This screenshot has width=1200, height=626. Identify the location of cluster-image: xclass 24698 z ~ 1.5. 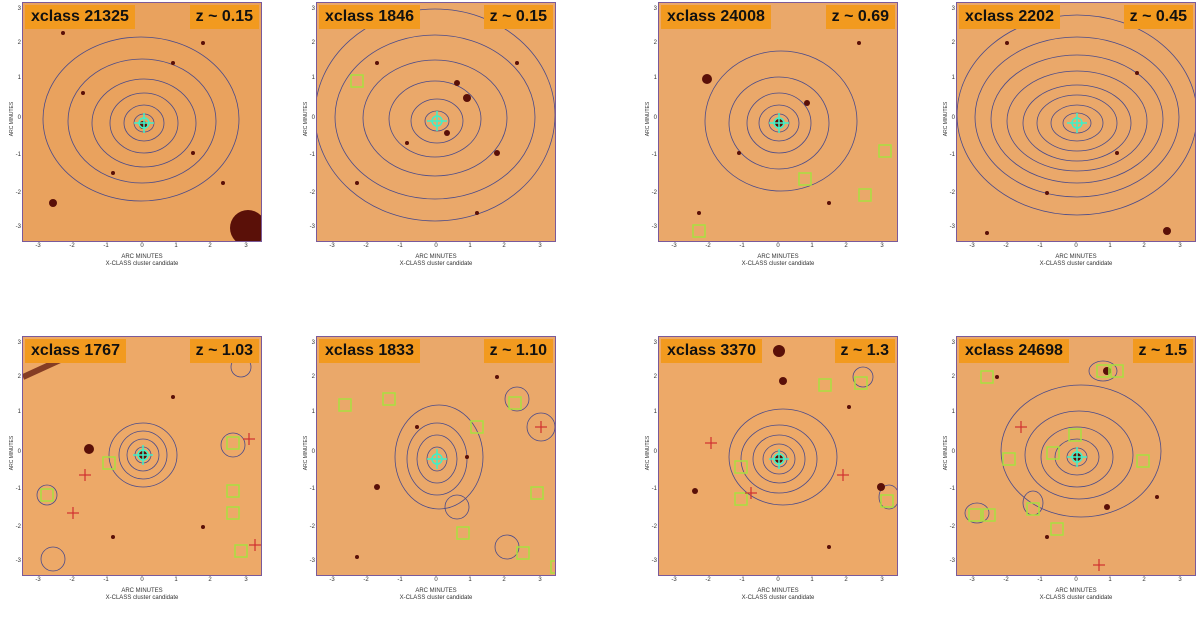
(1076, 456).